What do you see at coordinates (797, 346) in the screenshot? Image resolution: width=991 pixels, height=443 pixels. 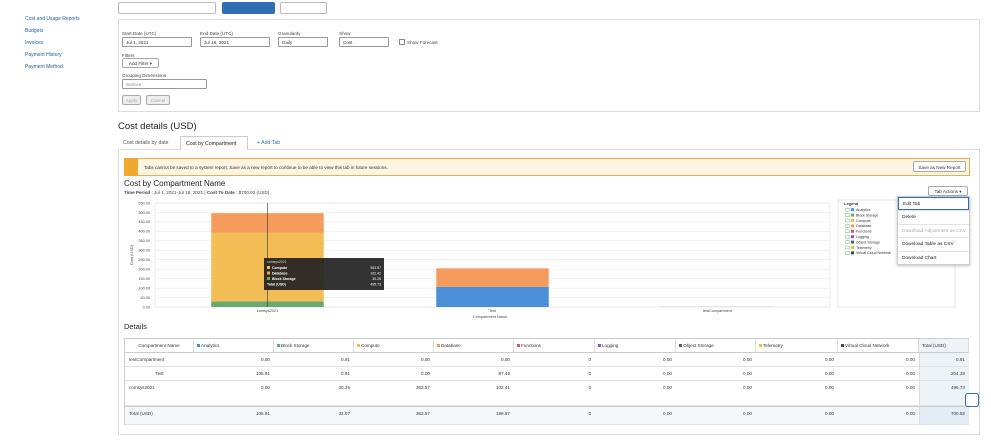 I see `column-header: Telemetry` at bounding box center [797, 346].